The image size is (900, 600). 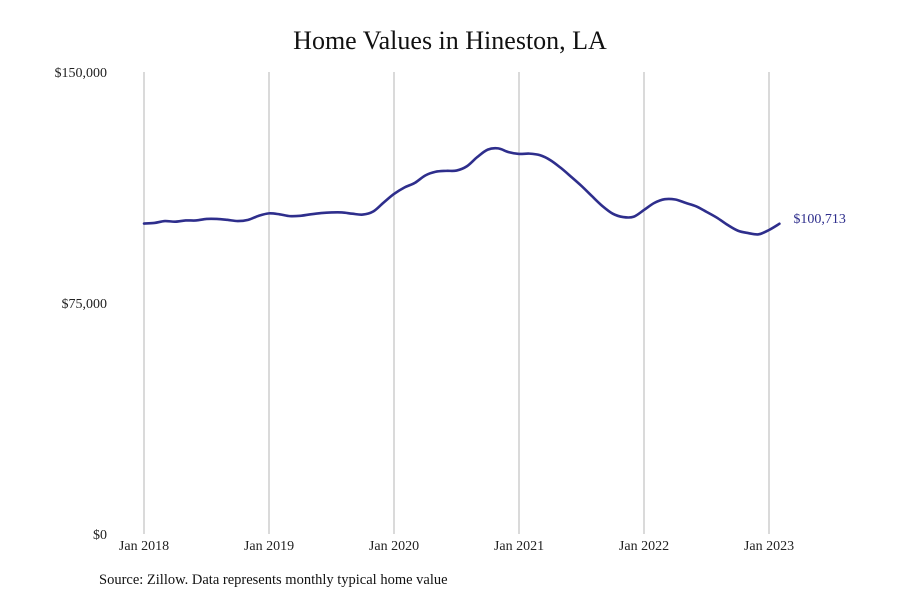 I want to click on x-tick-label: Jan 2022, so click(x=644, y=546).